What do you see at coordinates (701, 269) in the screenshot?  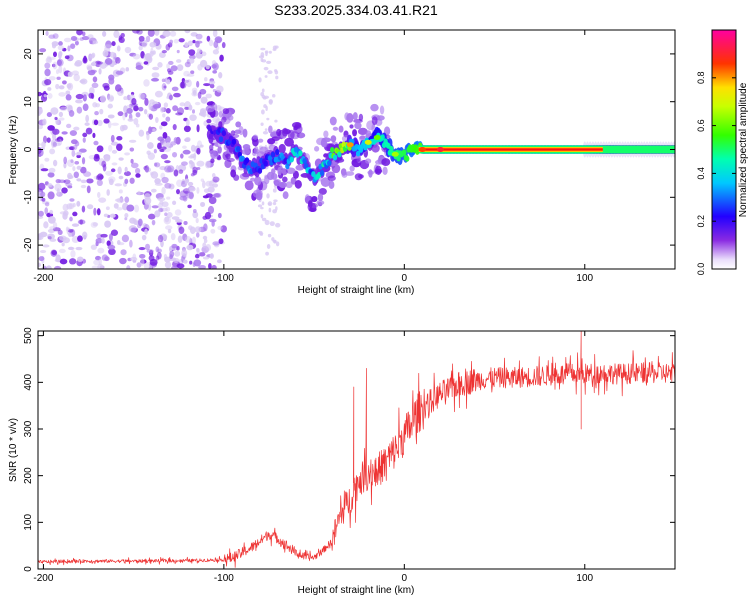 I see `colorbar-tick-label: 0.0` at bounding box center [701, 269].